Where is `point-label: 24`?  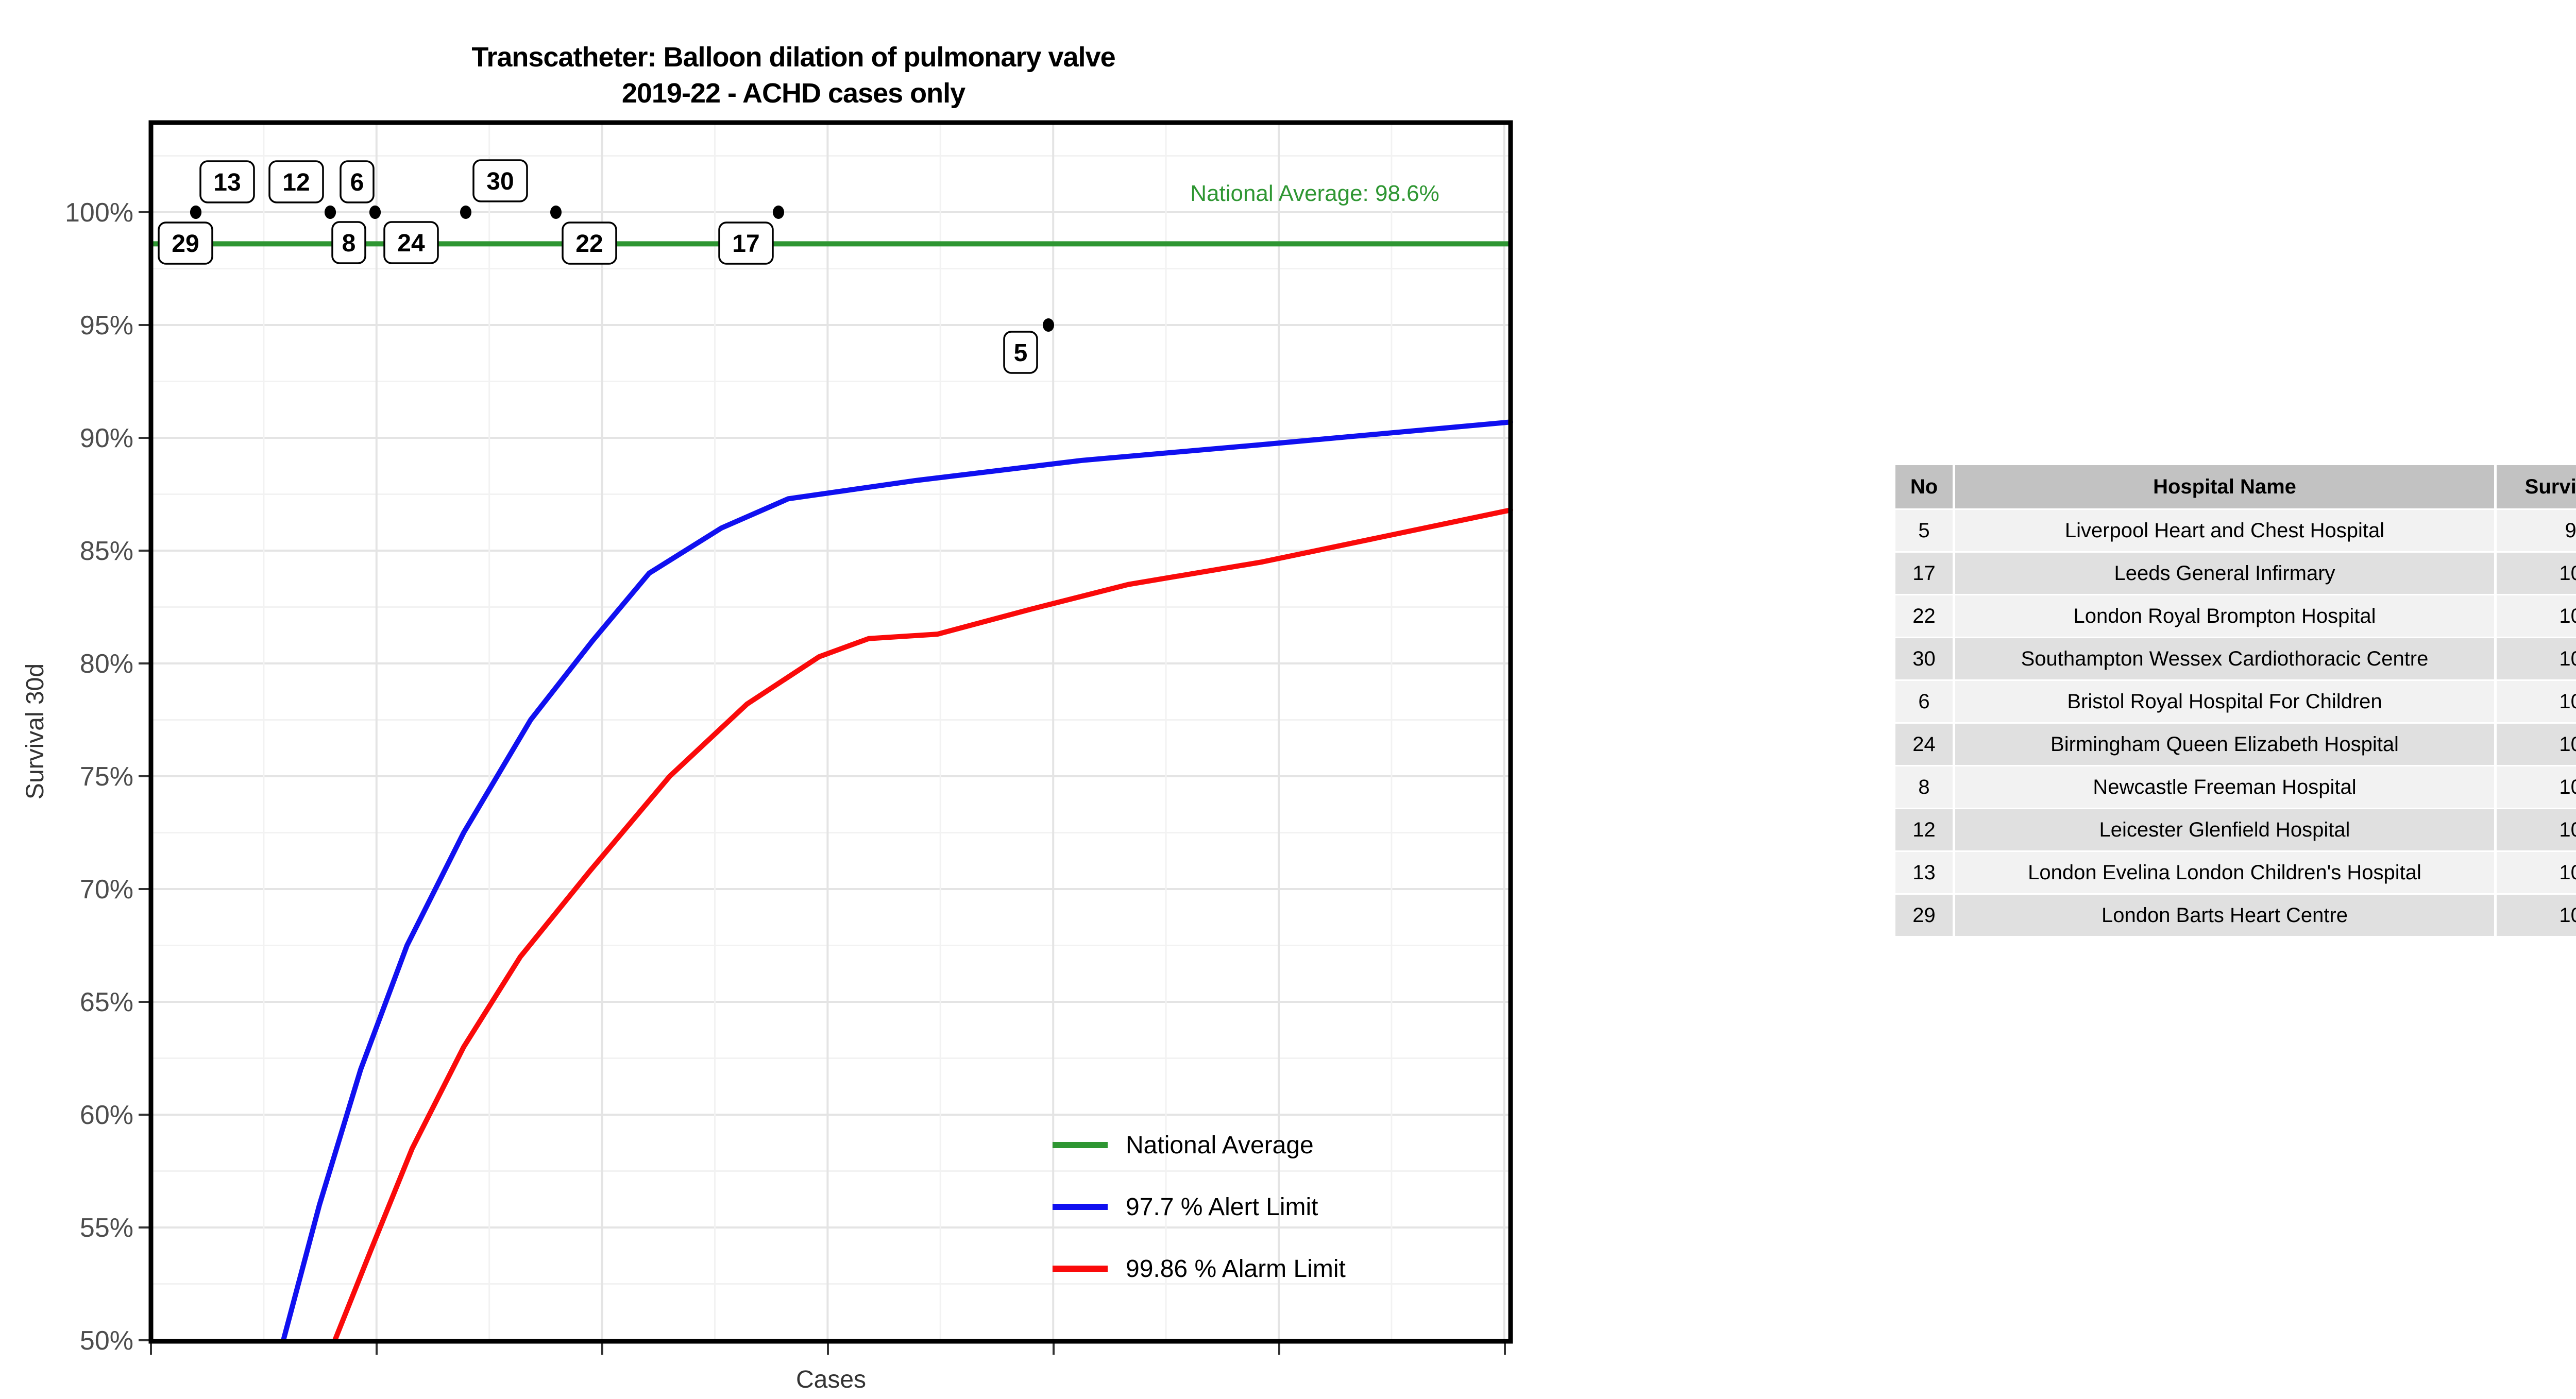 point-label: 24 is located at coordinates (411, 243).